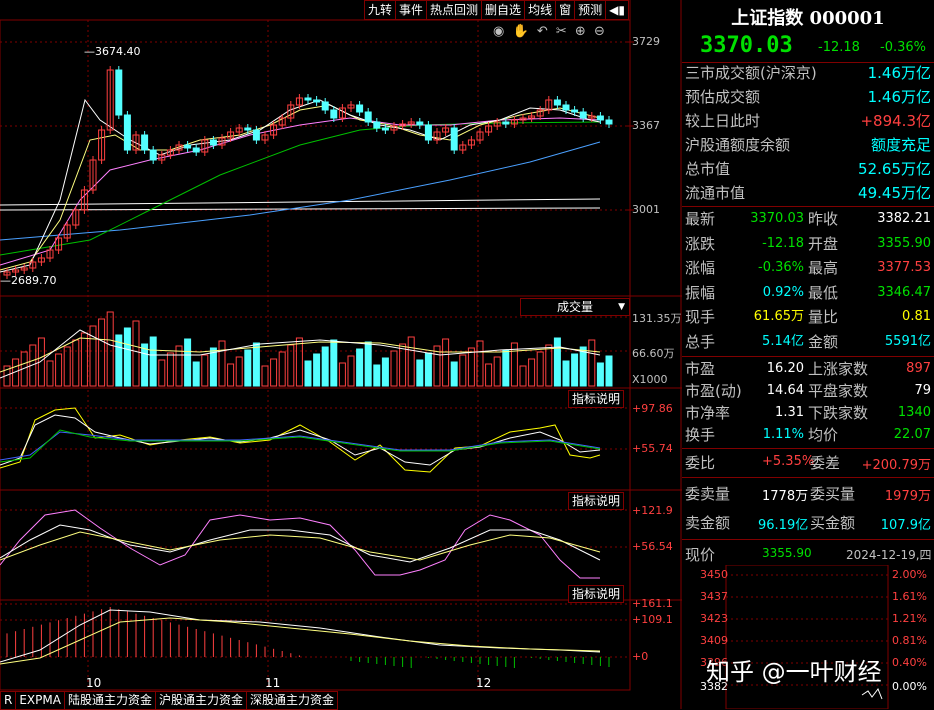  Describe the element at coordinates (783, 525) in the screenshot. I see `sell-amt-value: 96.19亿` at that location.